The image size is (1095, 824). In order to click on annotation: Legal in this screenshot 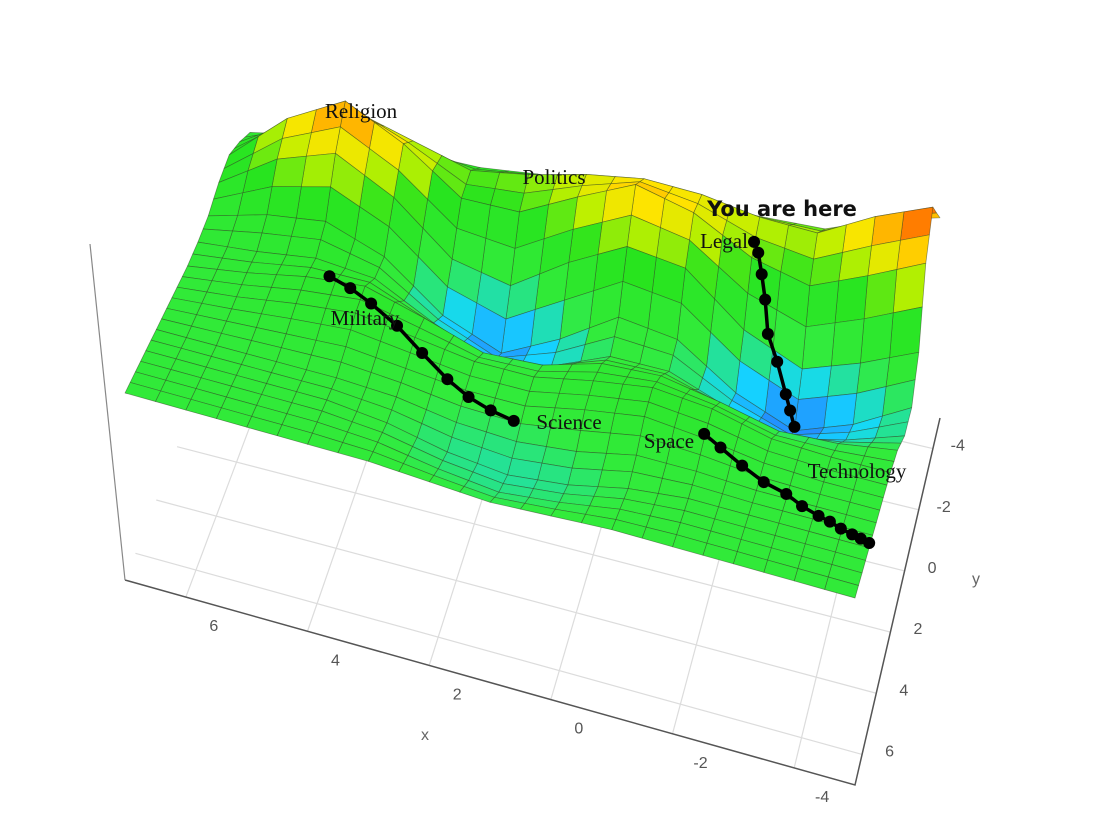, I will do `click(724, 241)`.